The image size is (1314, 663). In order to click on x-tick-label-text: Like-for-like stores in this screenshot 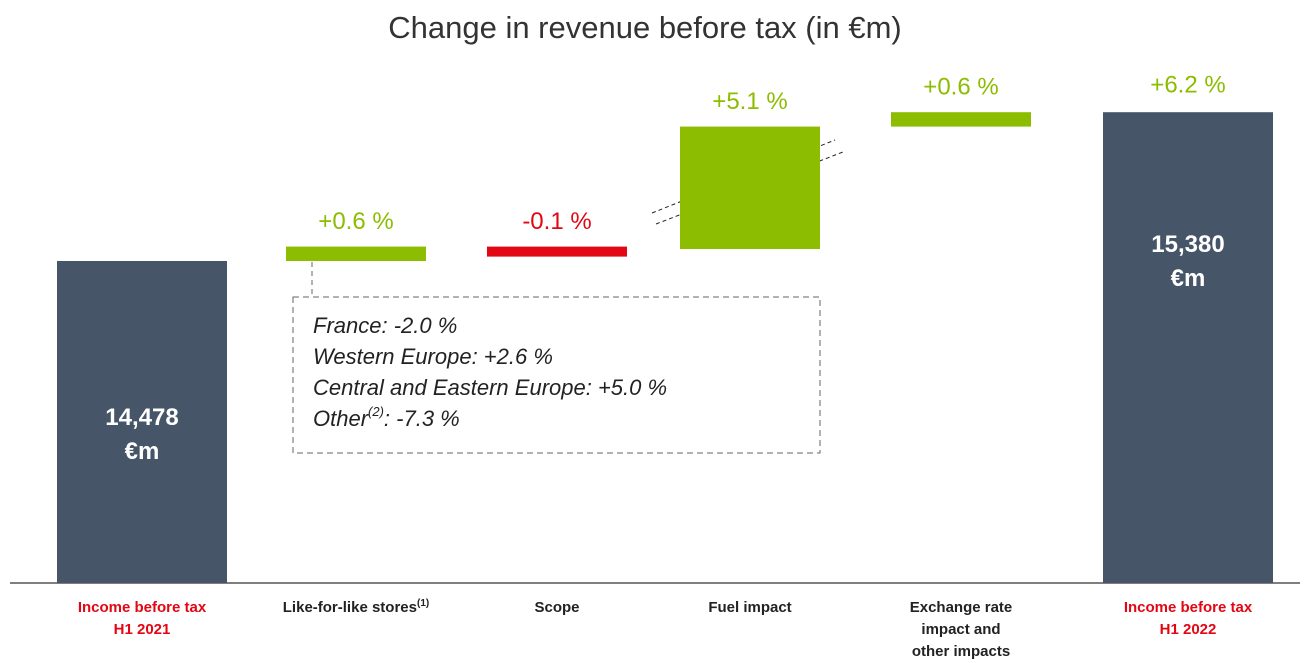, I will do `click(350, 607)`.